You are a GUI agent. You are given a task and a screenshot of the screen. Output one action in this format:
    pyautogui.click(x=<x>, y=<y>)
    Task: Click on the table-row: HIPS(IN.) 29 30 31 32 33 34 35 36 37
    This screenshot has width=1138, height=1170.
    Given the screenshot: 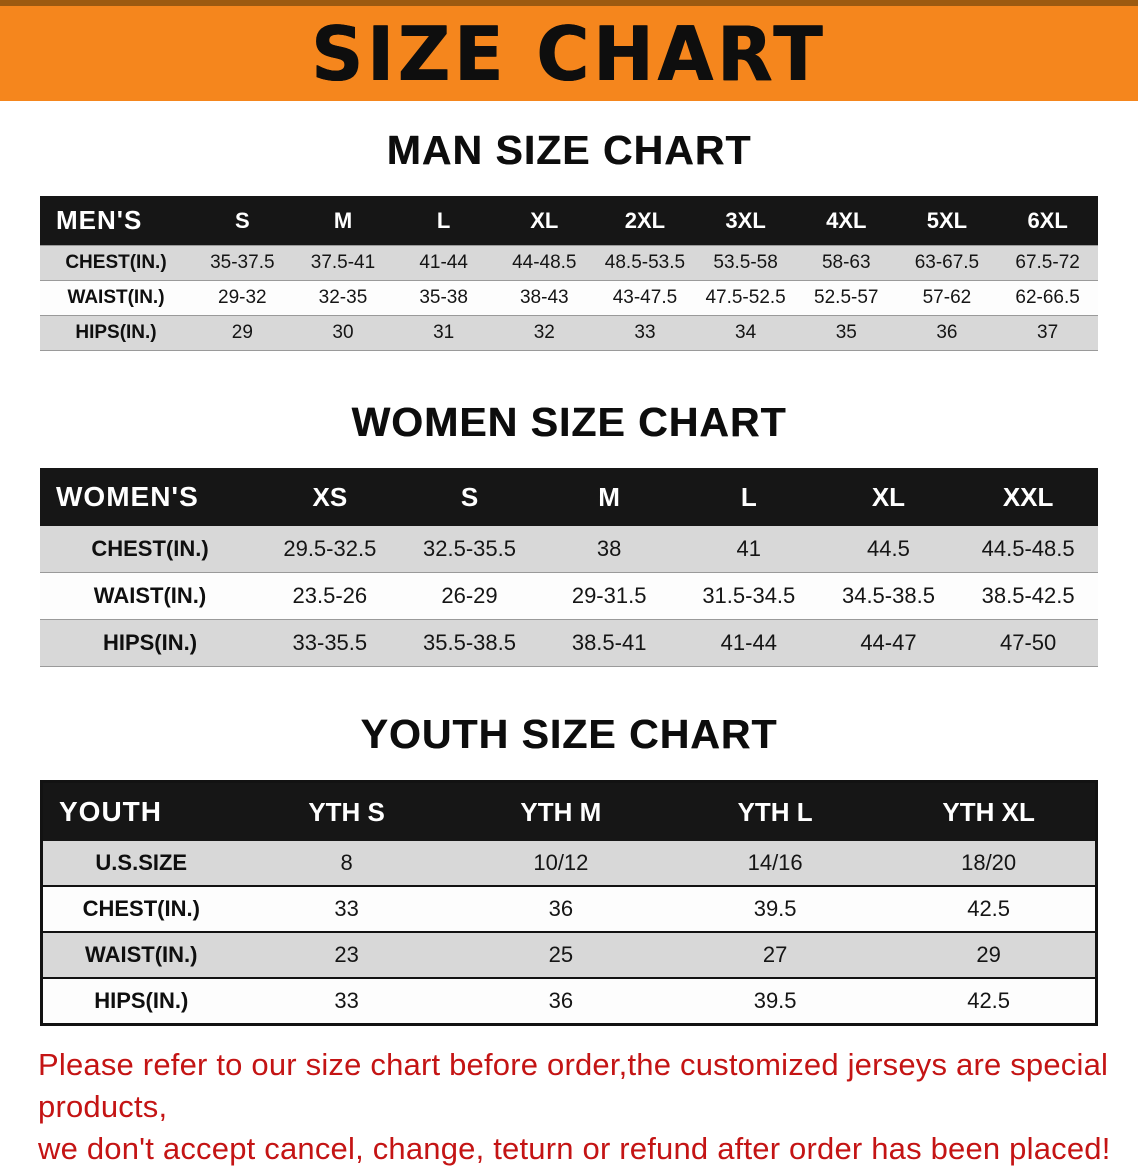 What is the action you would take?
    pyautogui.click(x=569, y=333)
    